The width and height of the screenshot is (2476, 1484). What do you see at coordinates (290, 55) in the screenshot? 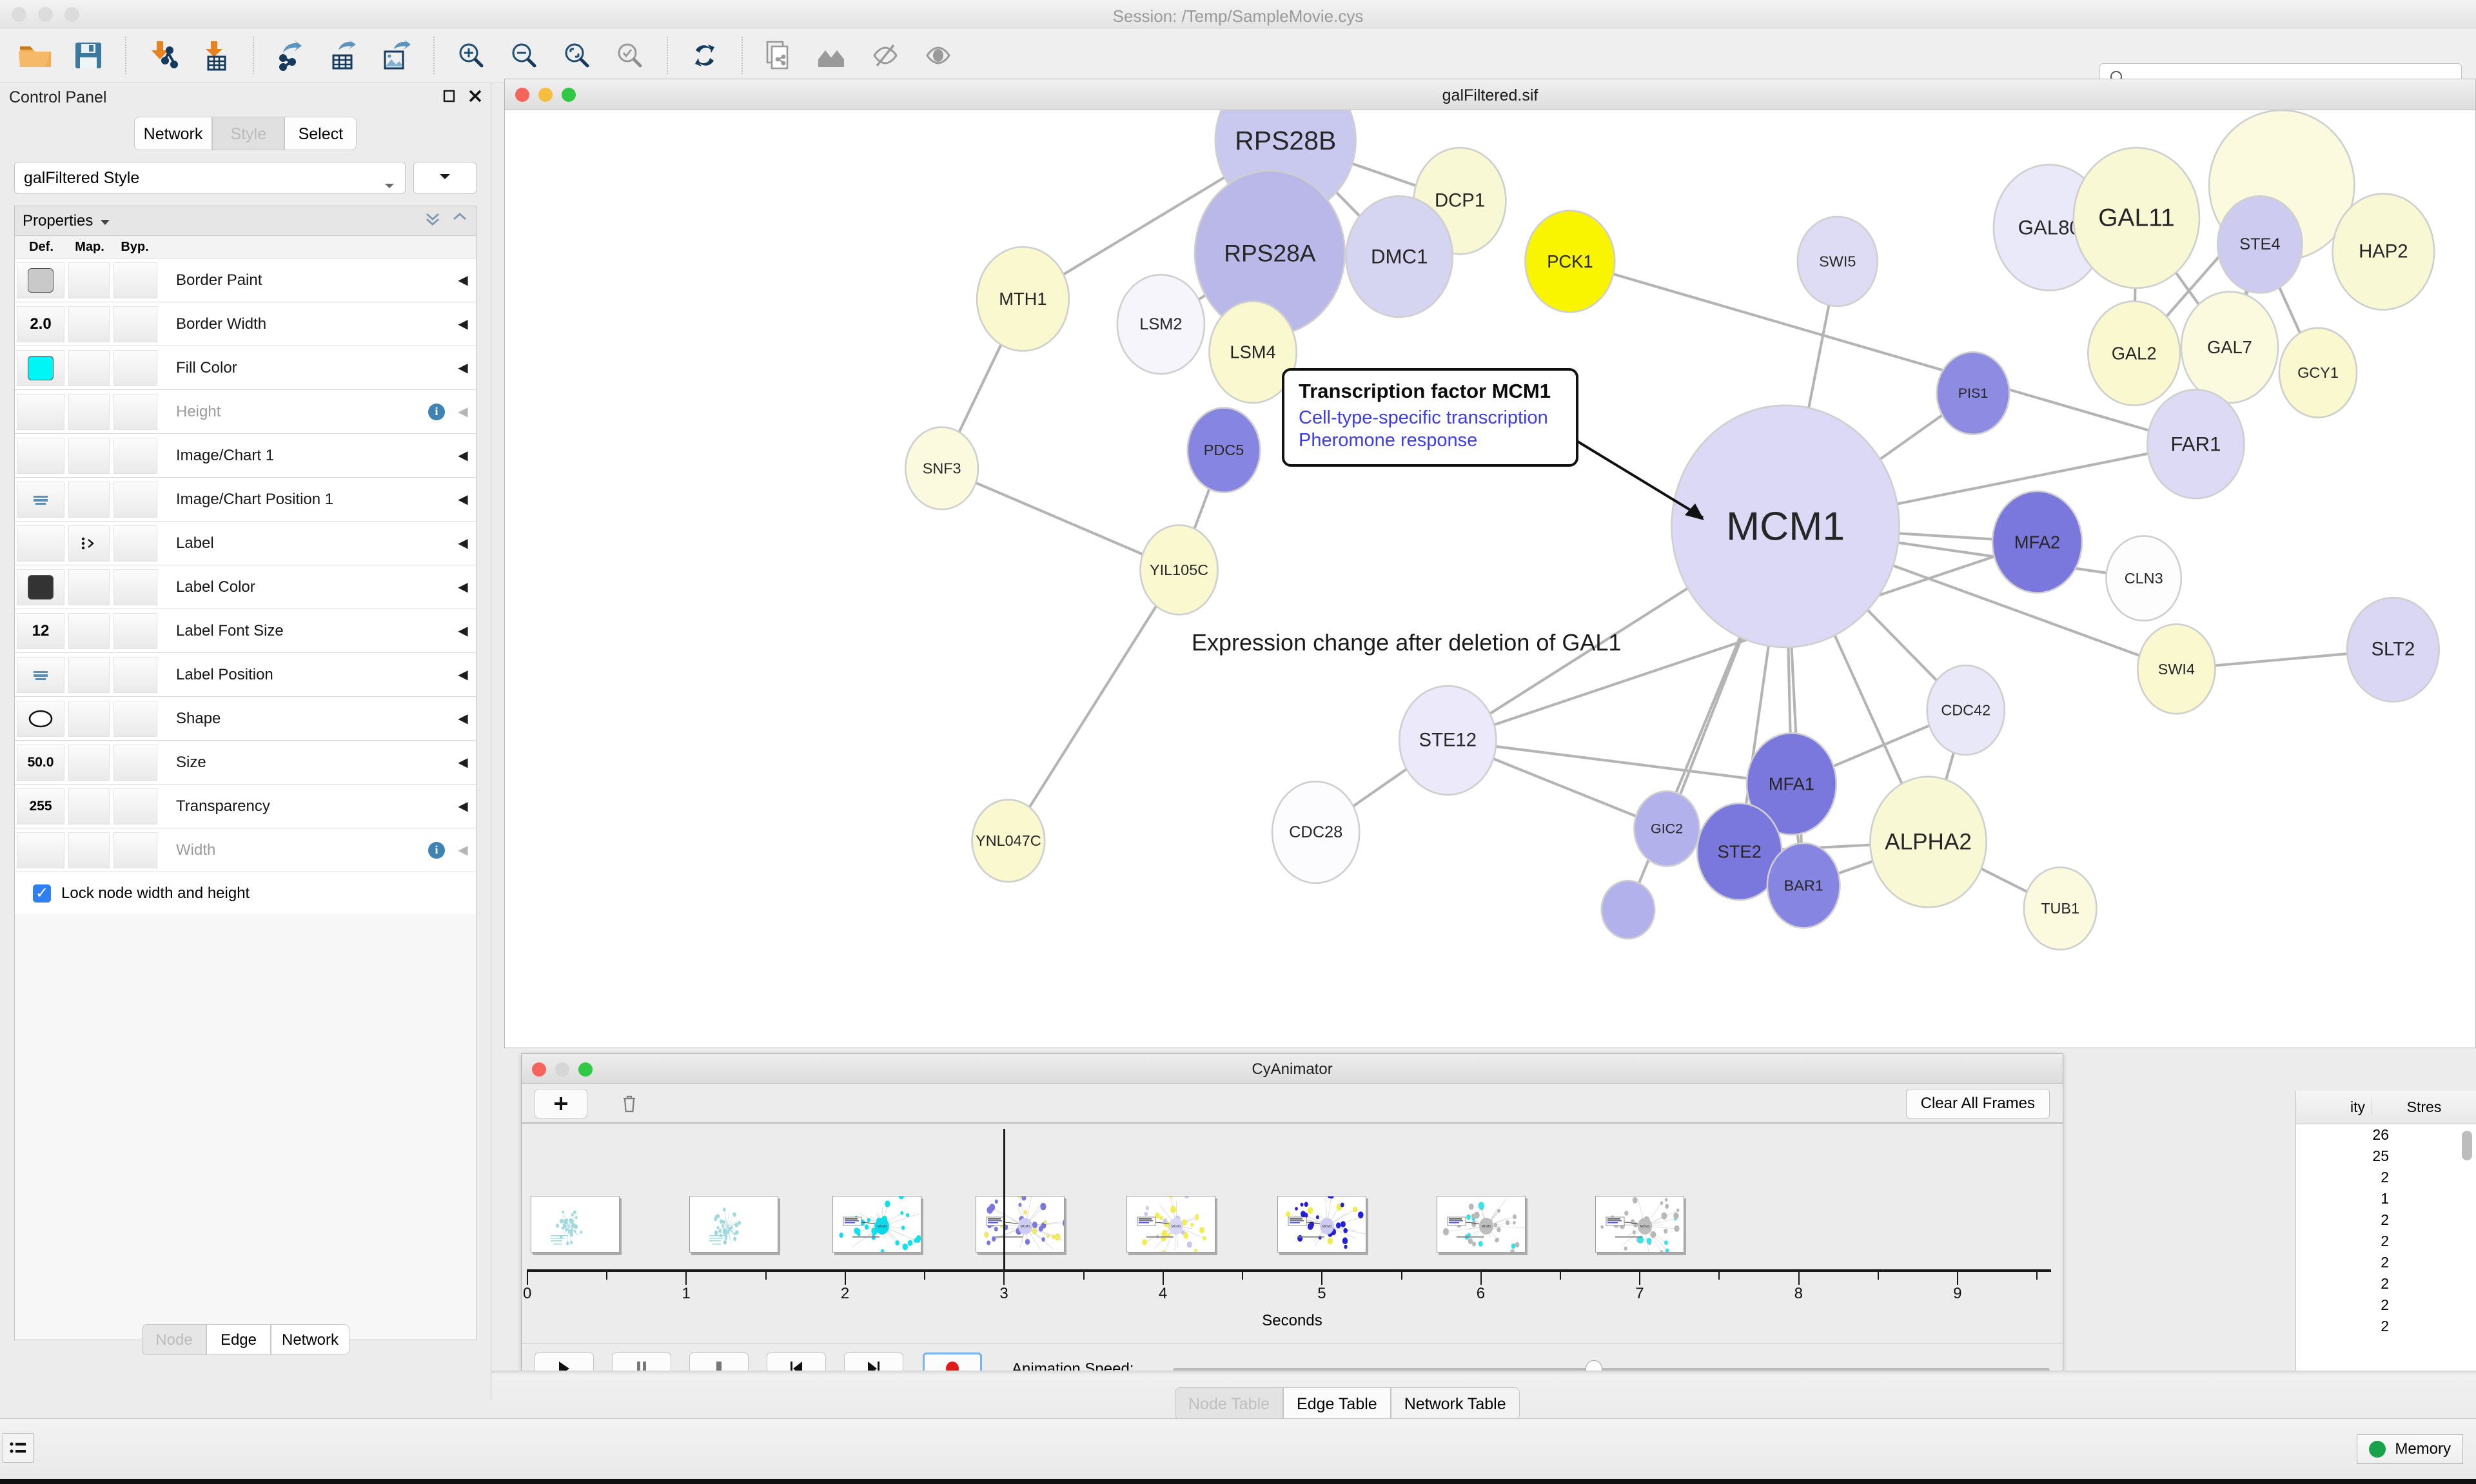
I see `export-network-icon` at bounding box center [290, 55].